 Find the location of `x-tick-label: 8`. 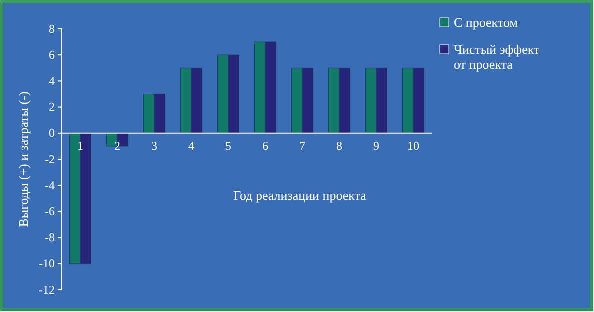

x-tick-label: 8 is located at coordinates (339, 145).